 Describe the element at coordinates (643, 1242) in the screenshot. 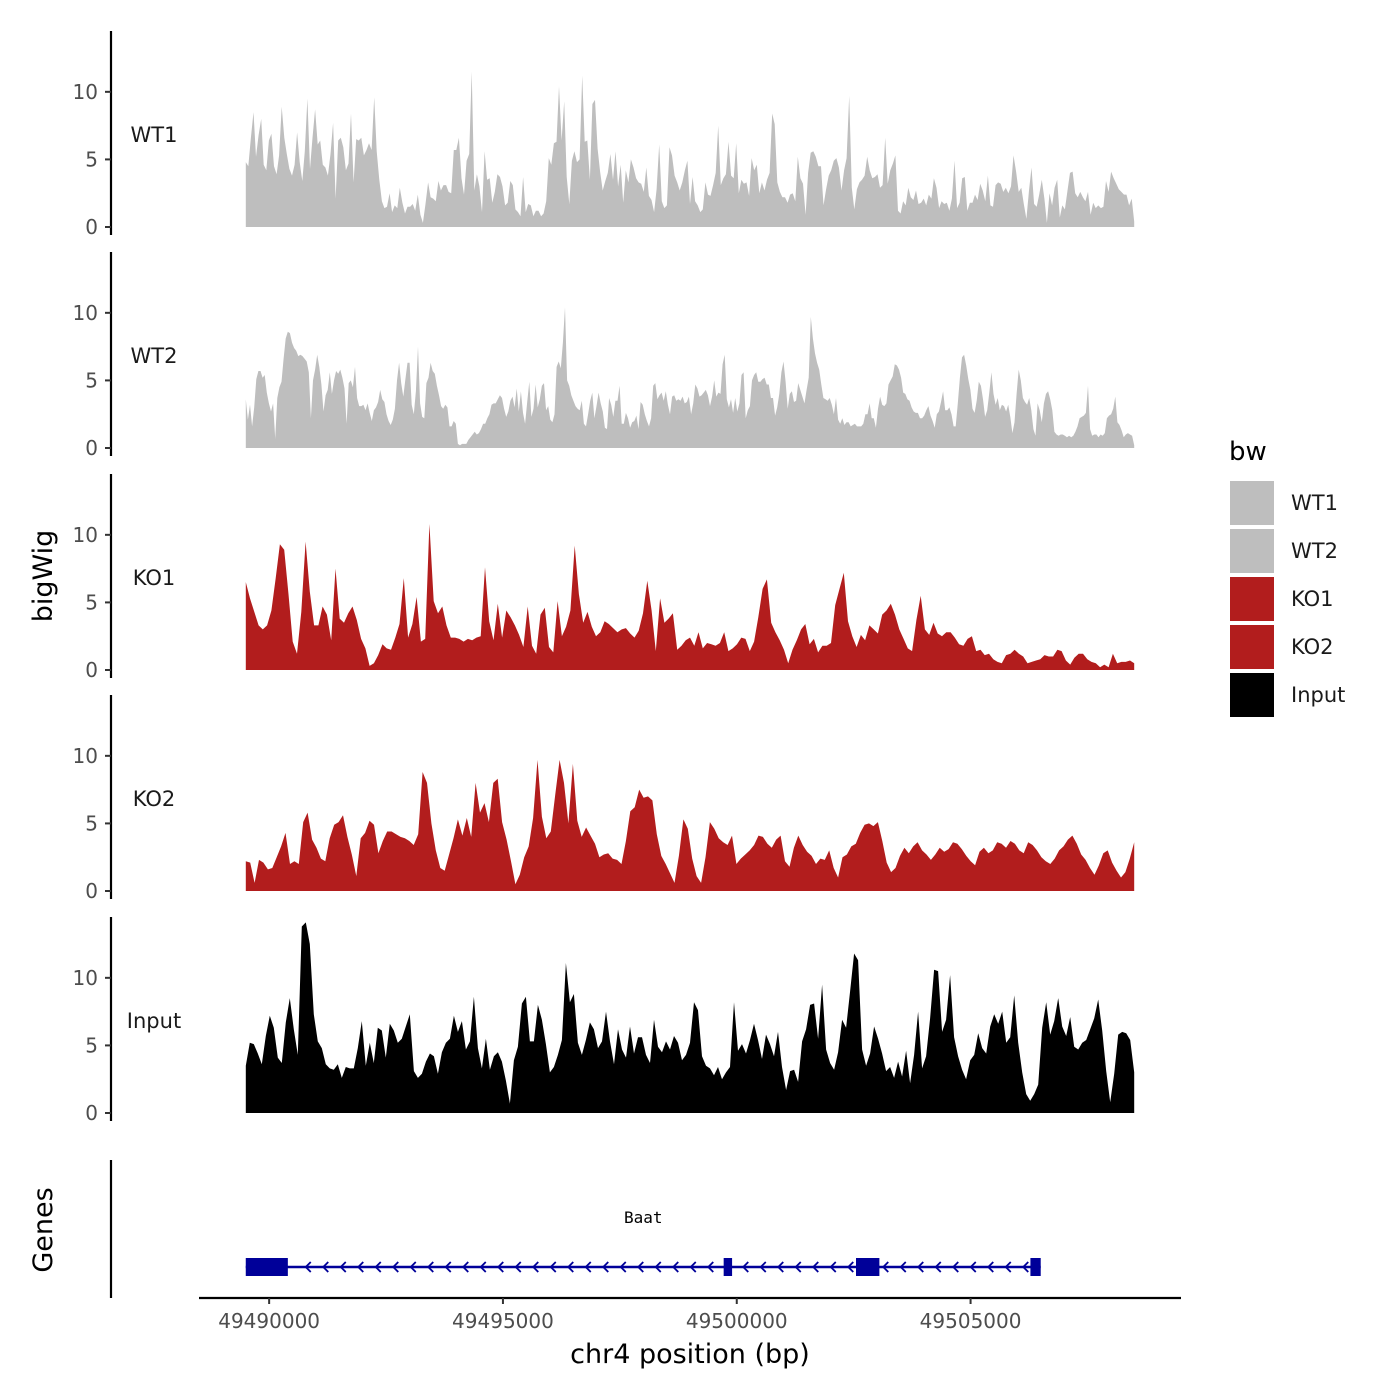

I see `gene-baat: Baat` at that location.